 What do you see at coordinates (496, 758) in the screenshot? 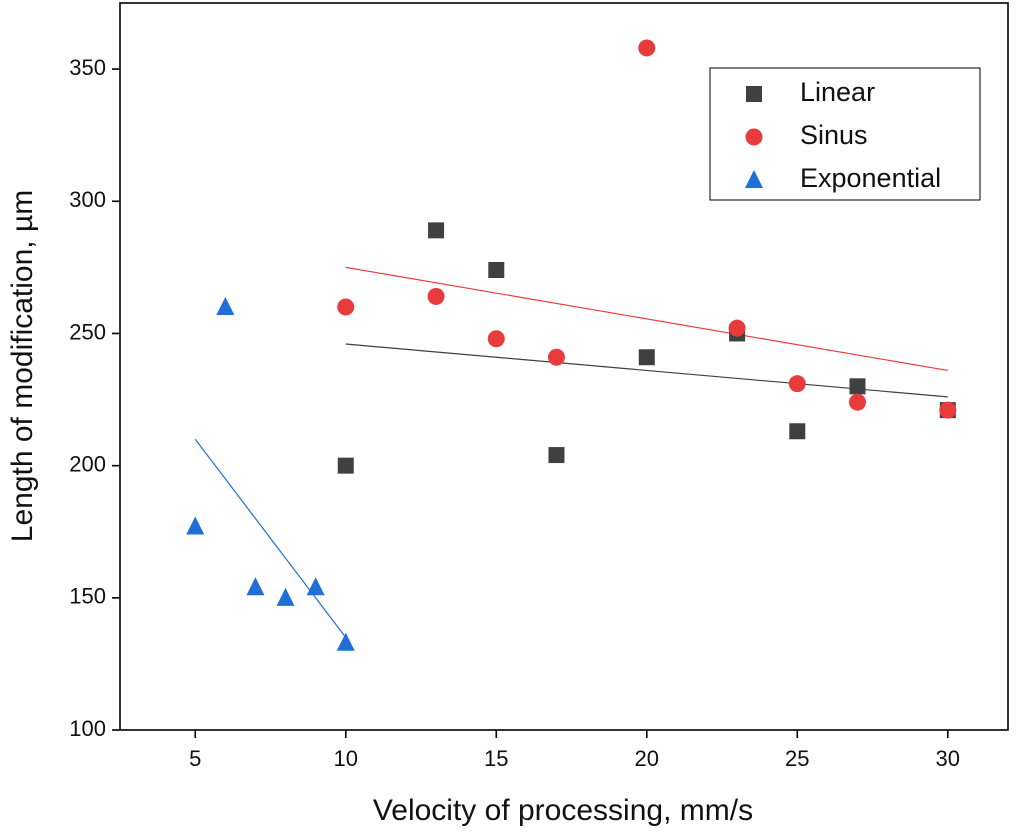
I see `x-tick-label: 15` at bounding box center [496, 758].